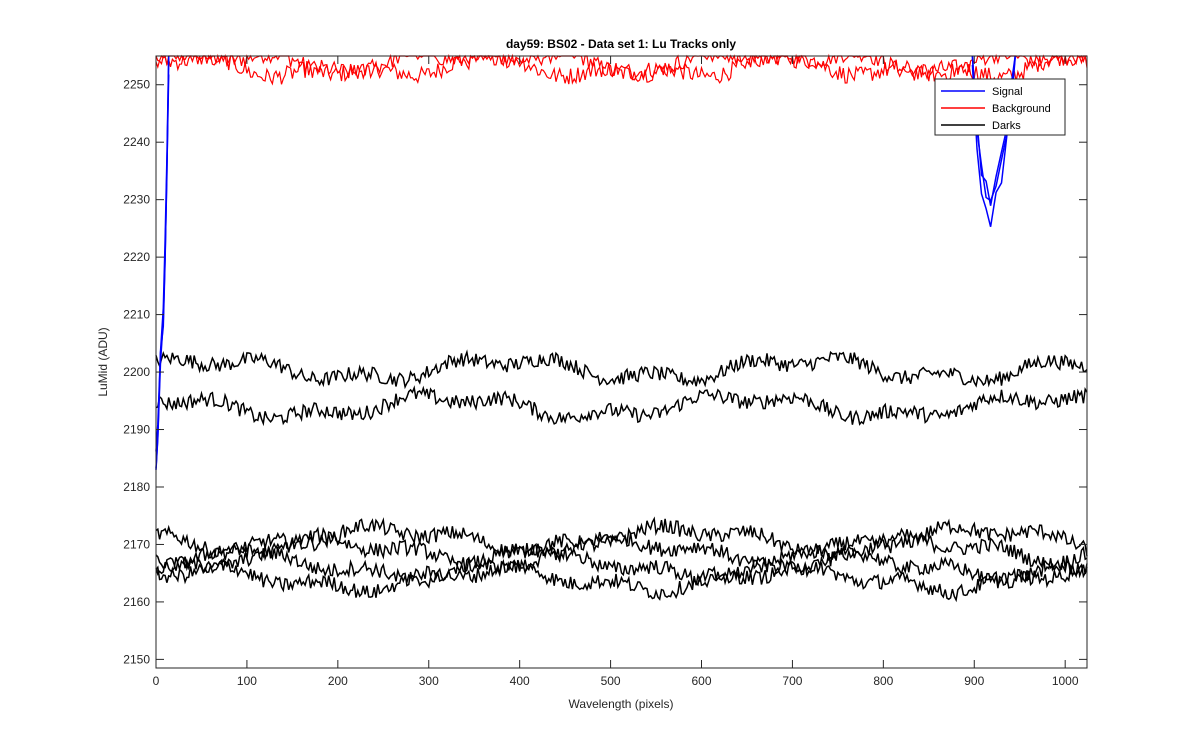  I want to click on background-series, so click(621, 69).